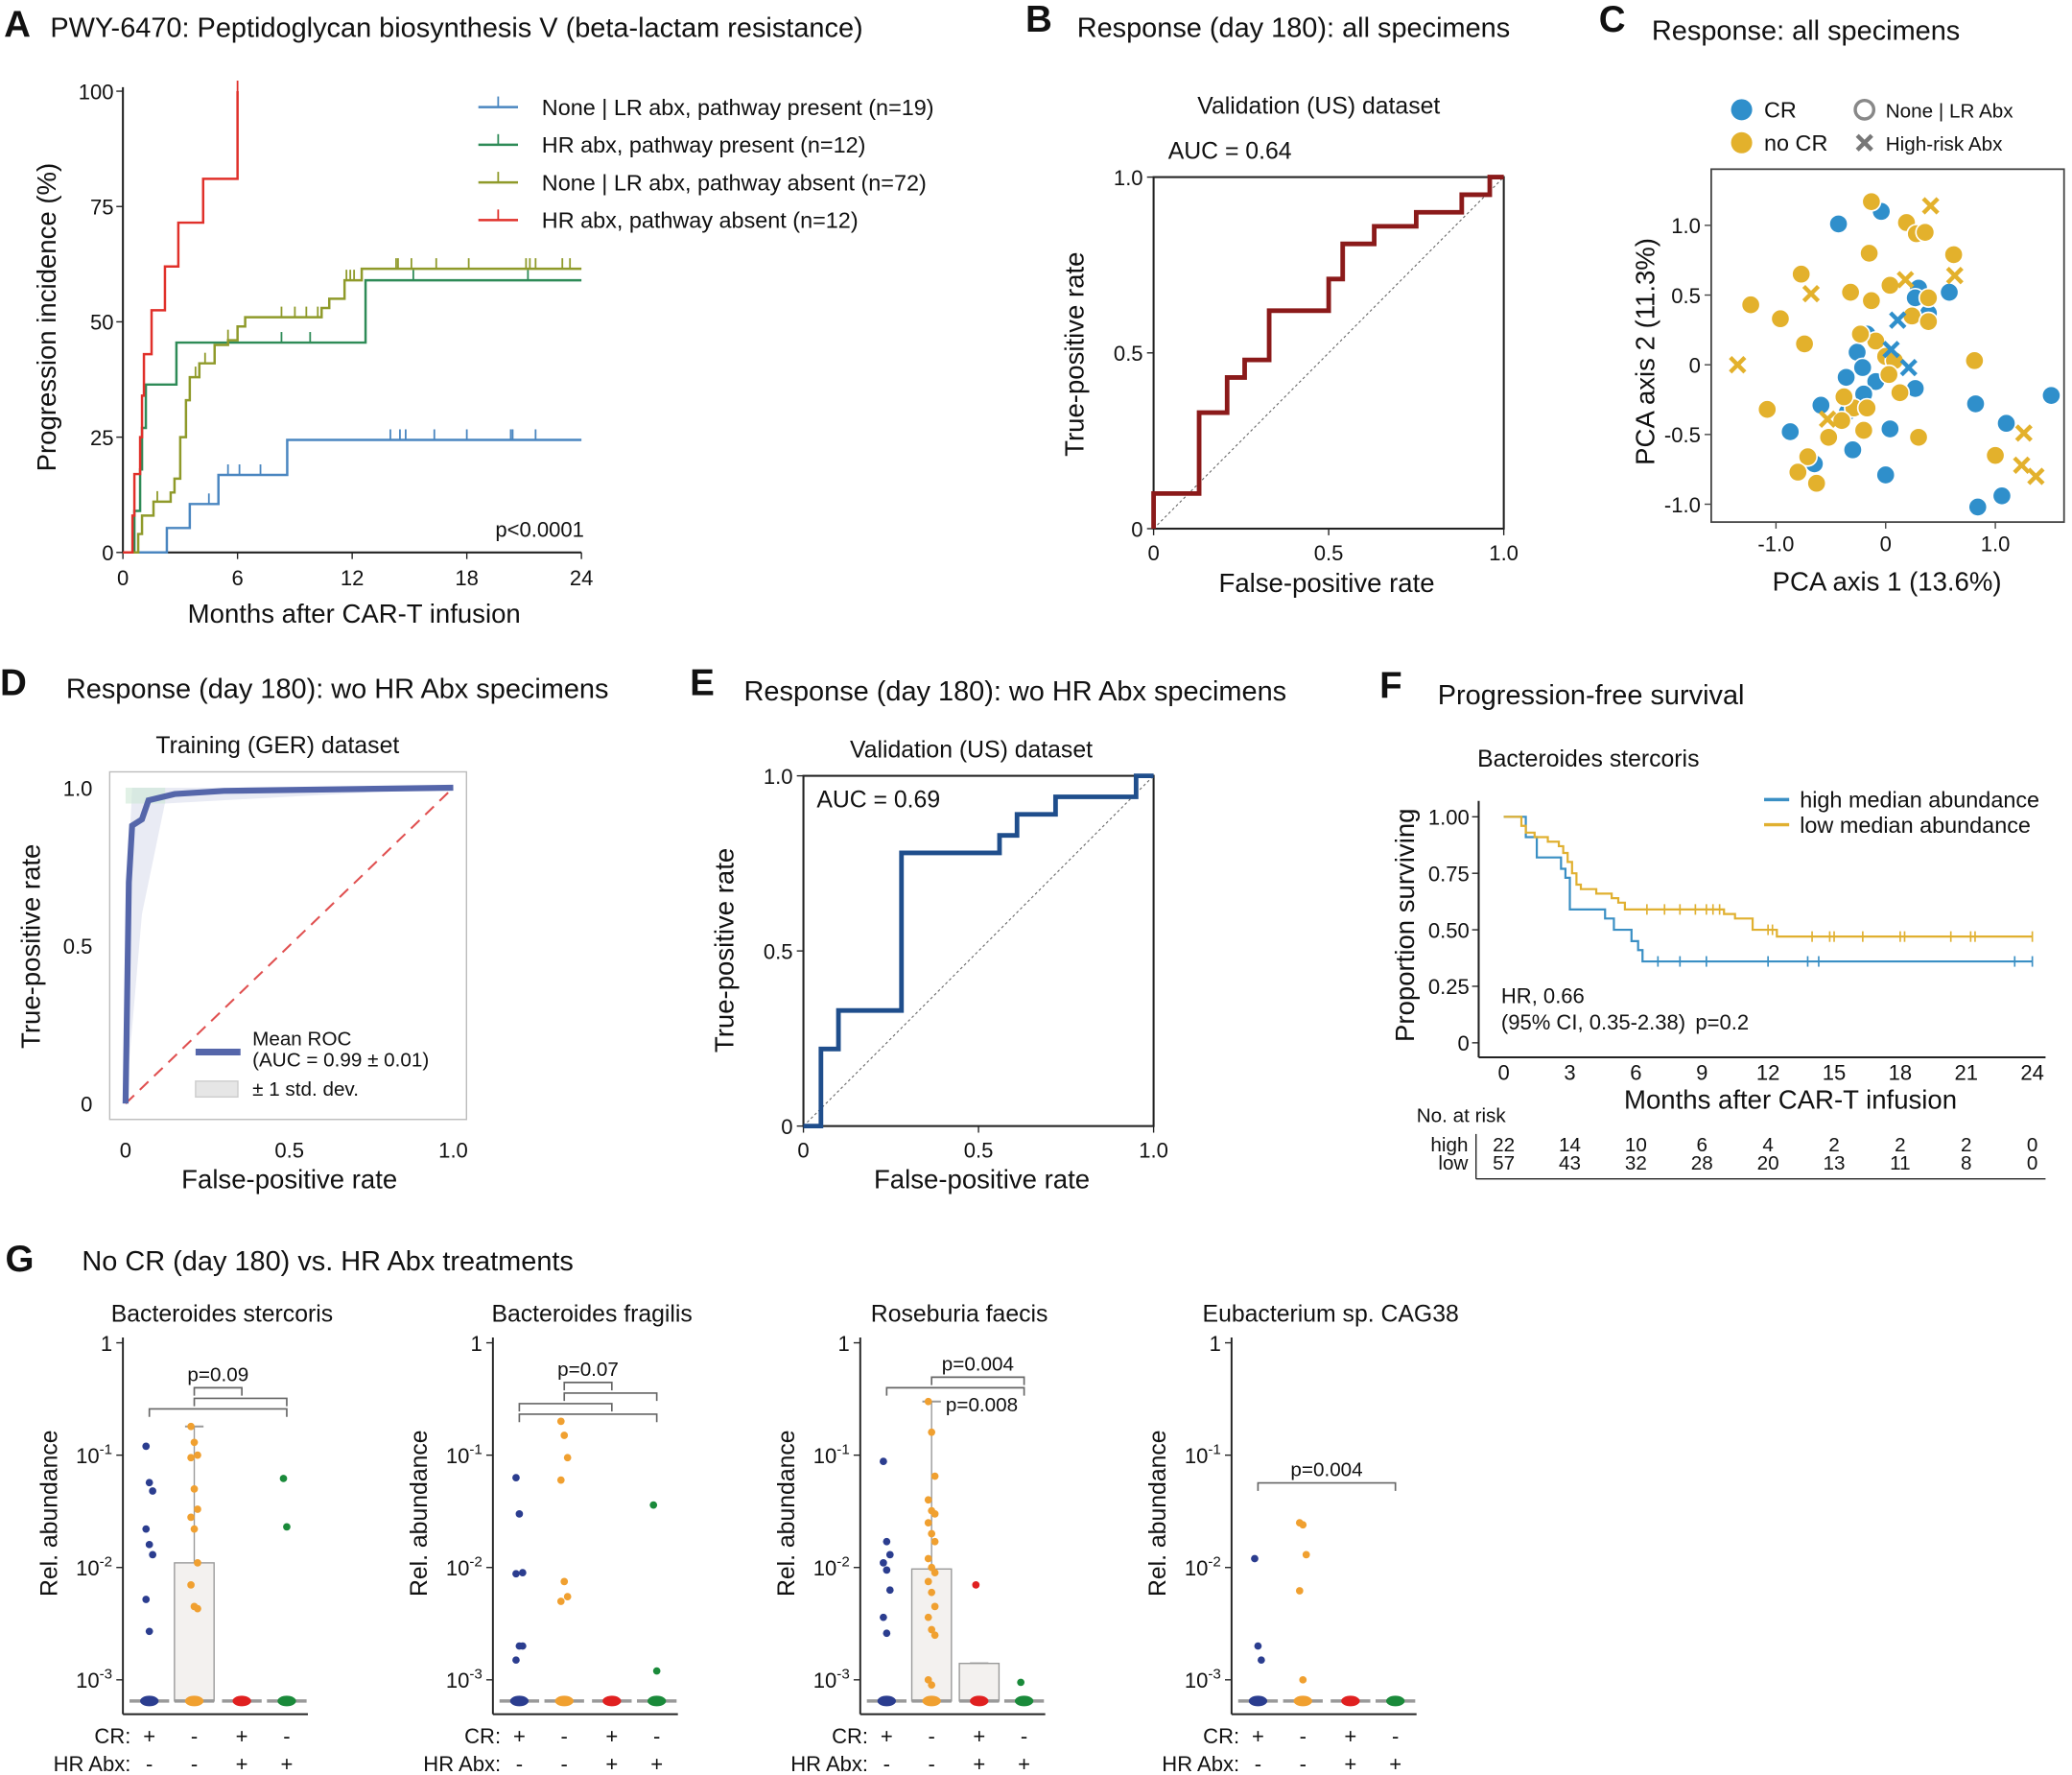 This screenshot has height=1775, width=2072. I want to click on legend-label: no CR, so click(1795, 142).